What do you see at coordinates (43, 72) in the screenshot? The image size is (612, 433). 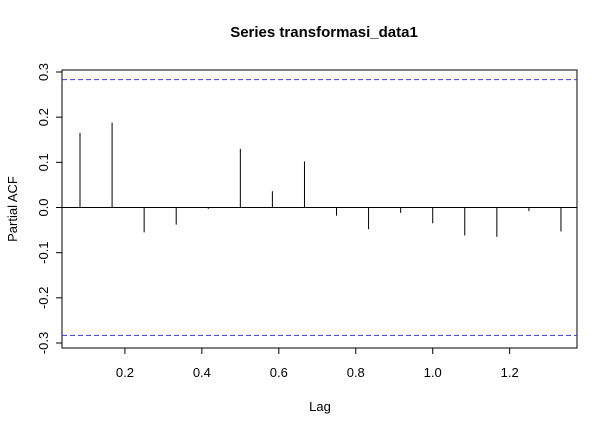 I see `y-tick-label: 0.3` at bounding box center [43, 72].